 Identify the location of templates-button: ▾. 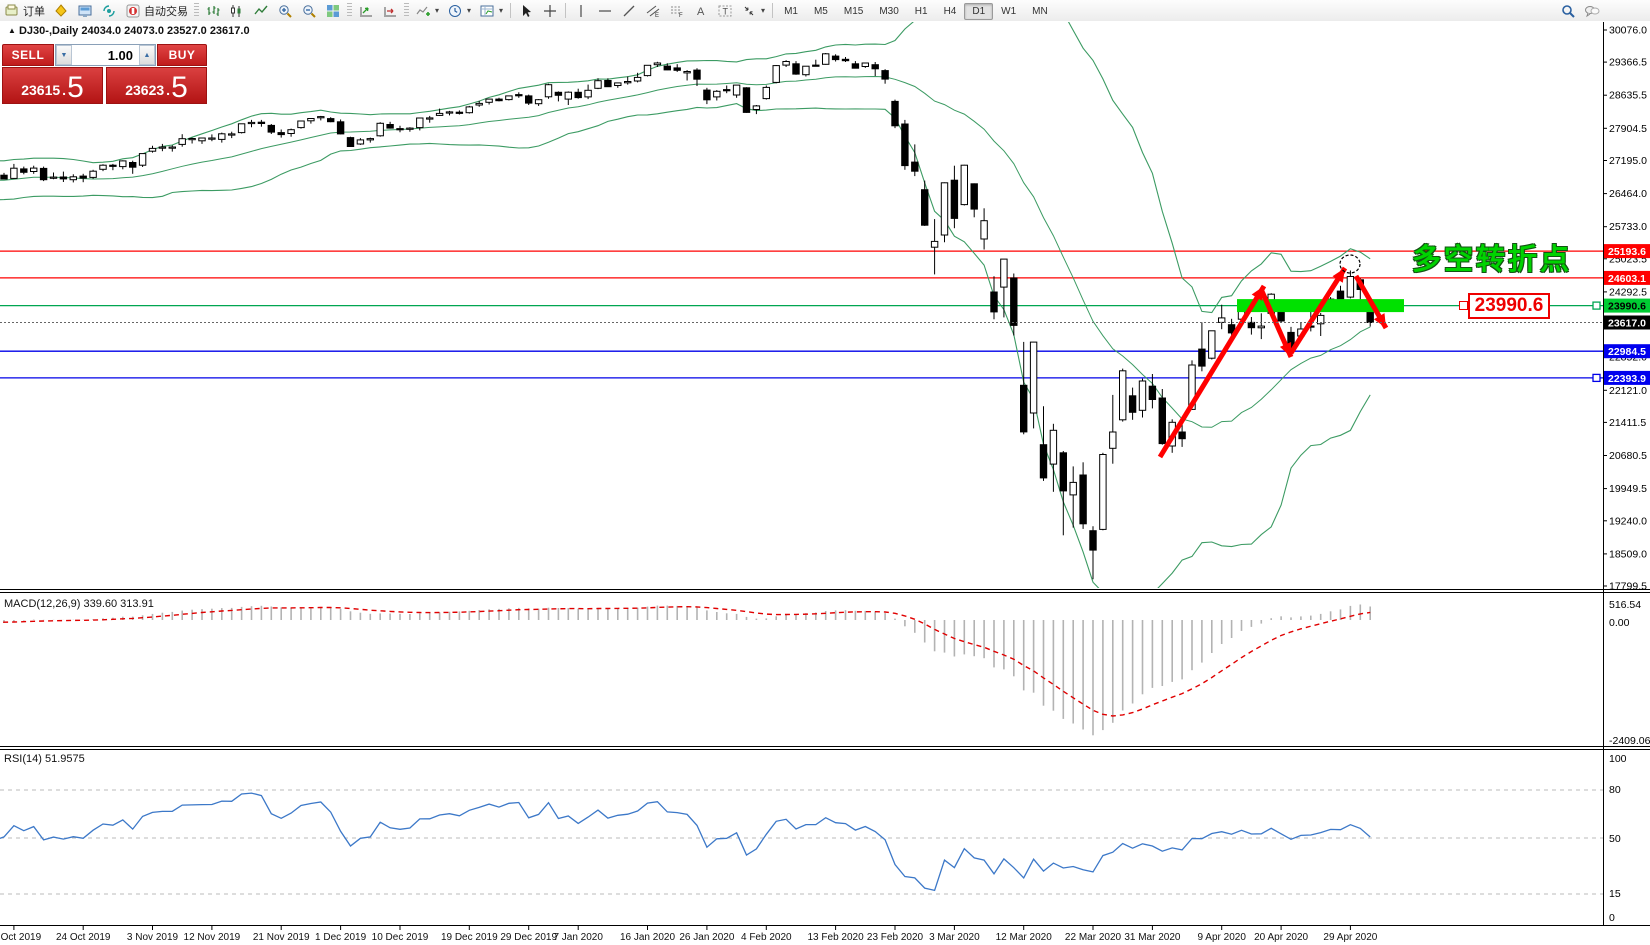
(491, 10).